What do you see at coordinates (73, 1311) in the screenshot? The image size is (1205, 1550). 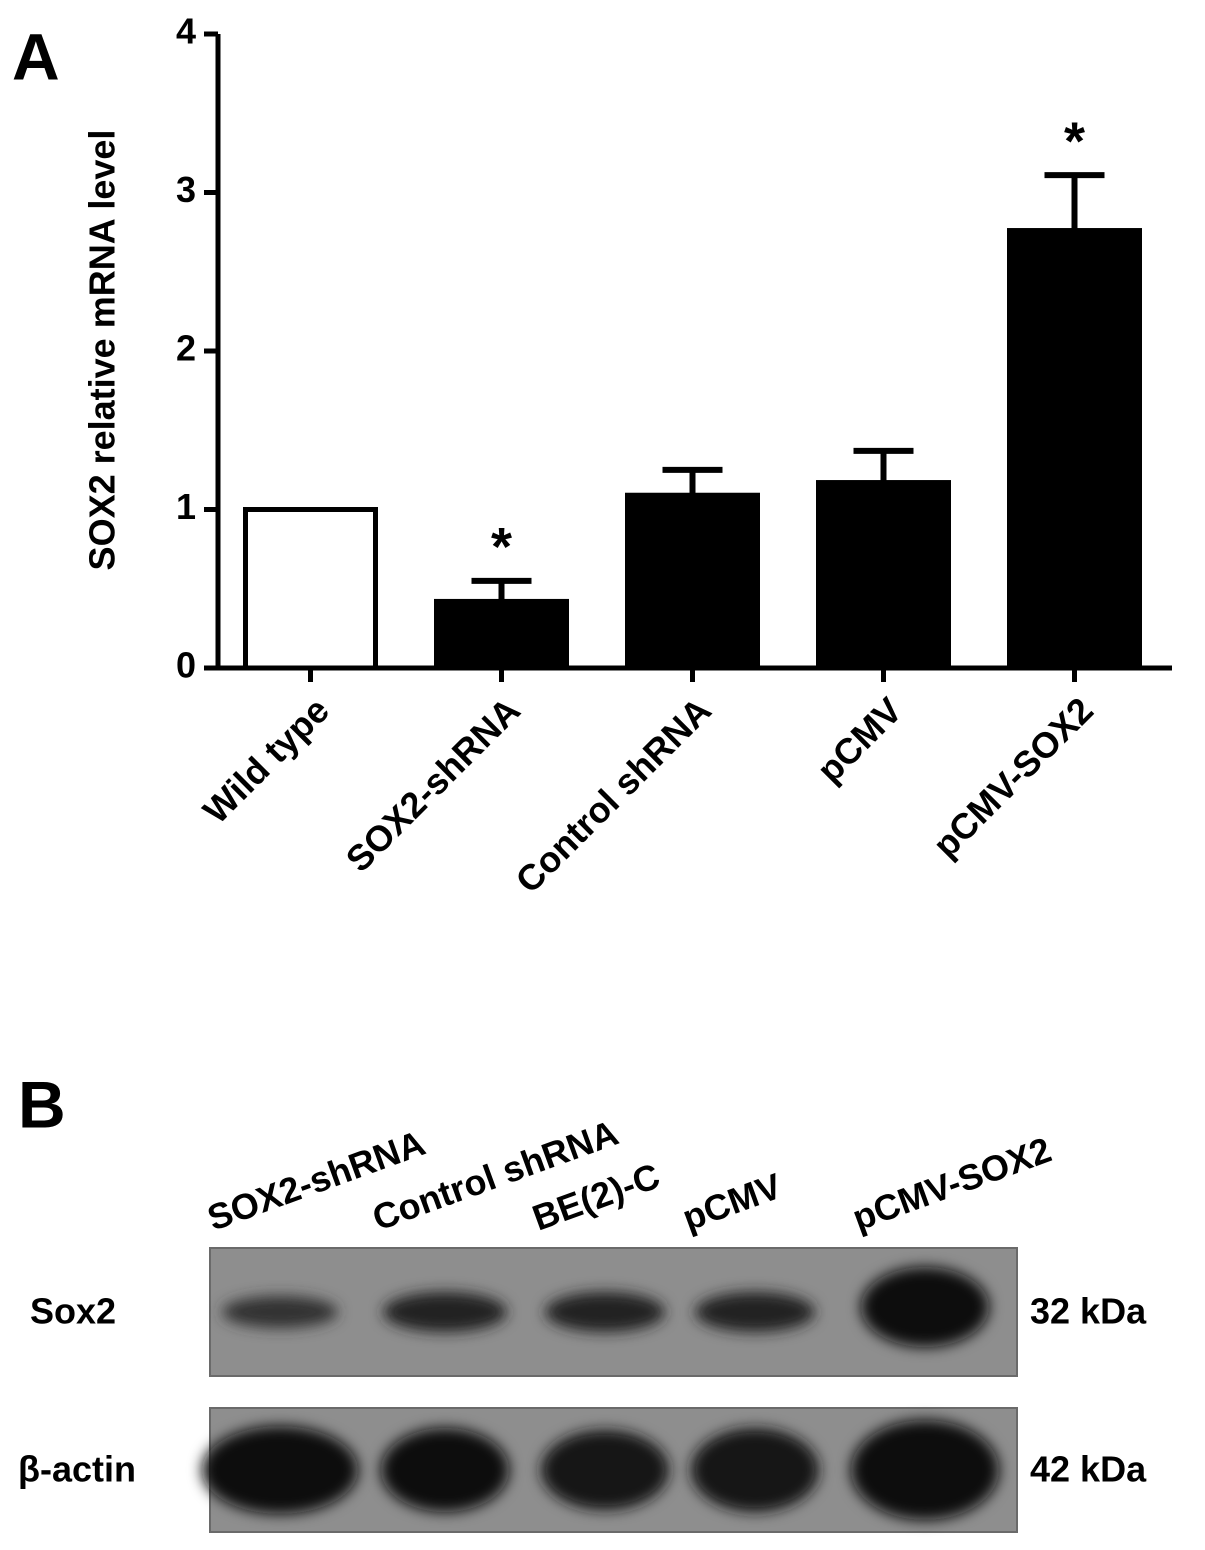 I see `row-label: Sox2` at bounding box center [73, 1311].